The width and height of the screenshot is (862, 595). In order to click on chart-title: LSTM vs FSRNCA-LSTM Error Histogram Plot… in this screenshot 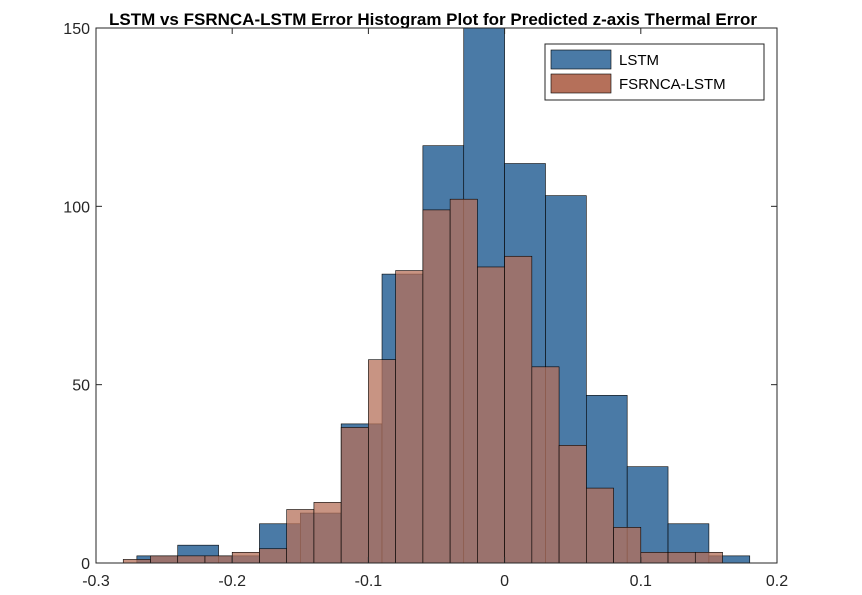, I will do `click(433, 19)`.